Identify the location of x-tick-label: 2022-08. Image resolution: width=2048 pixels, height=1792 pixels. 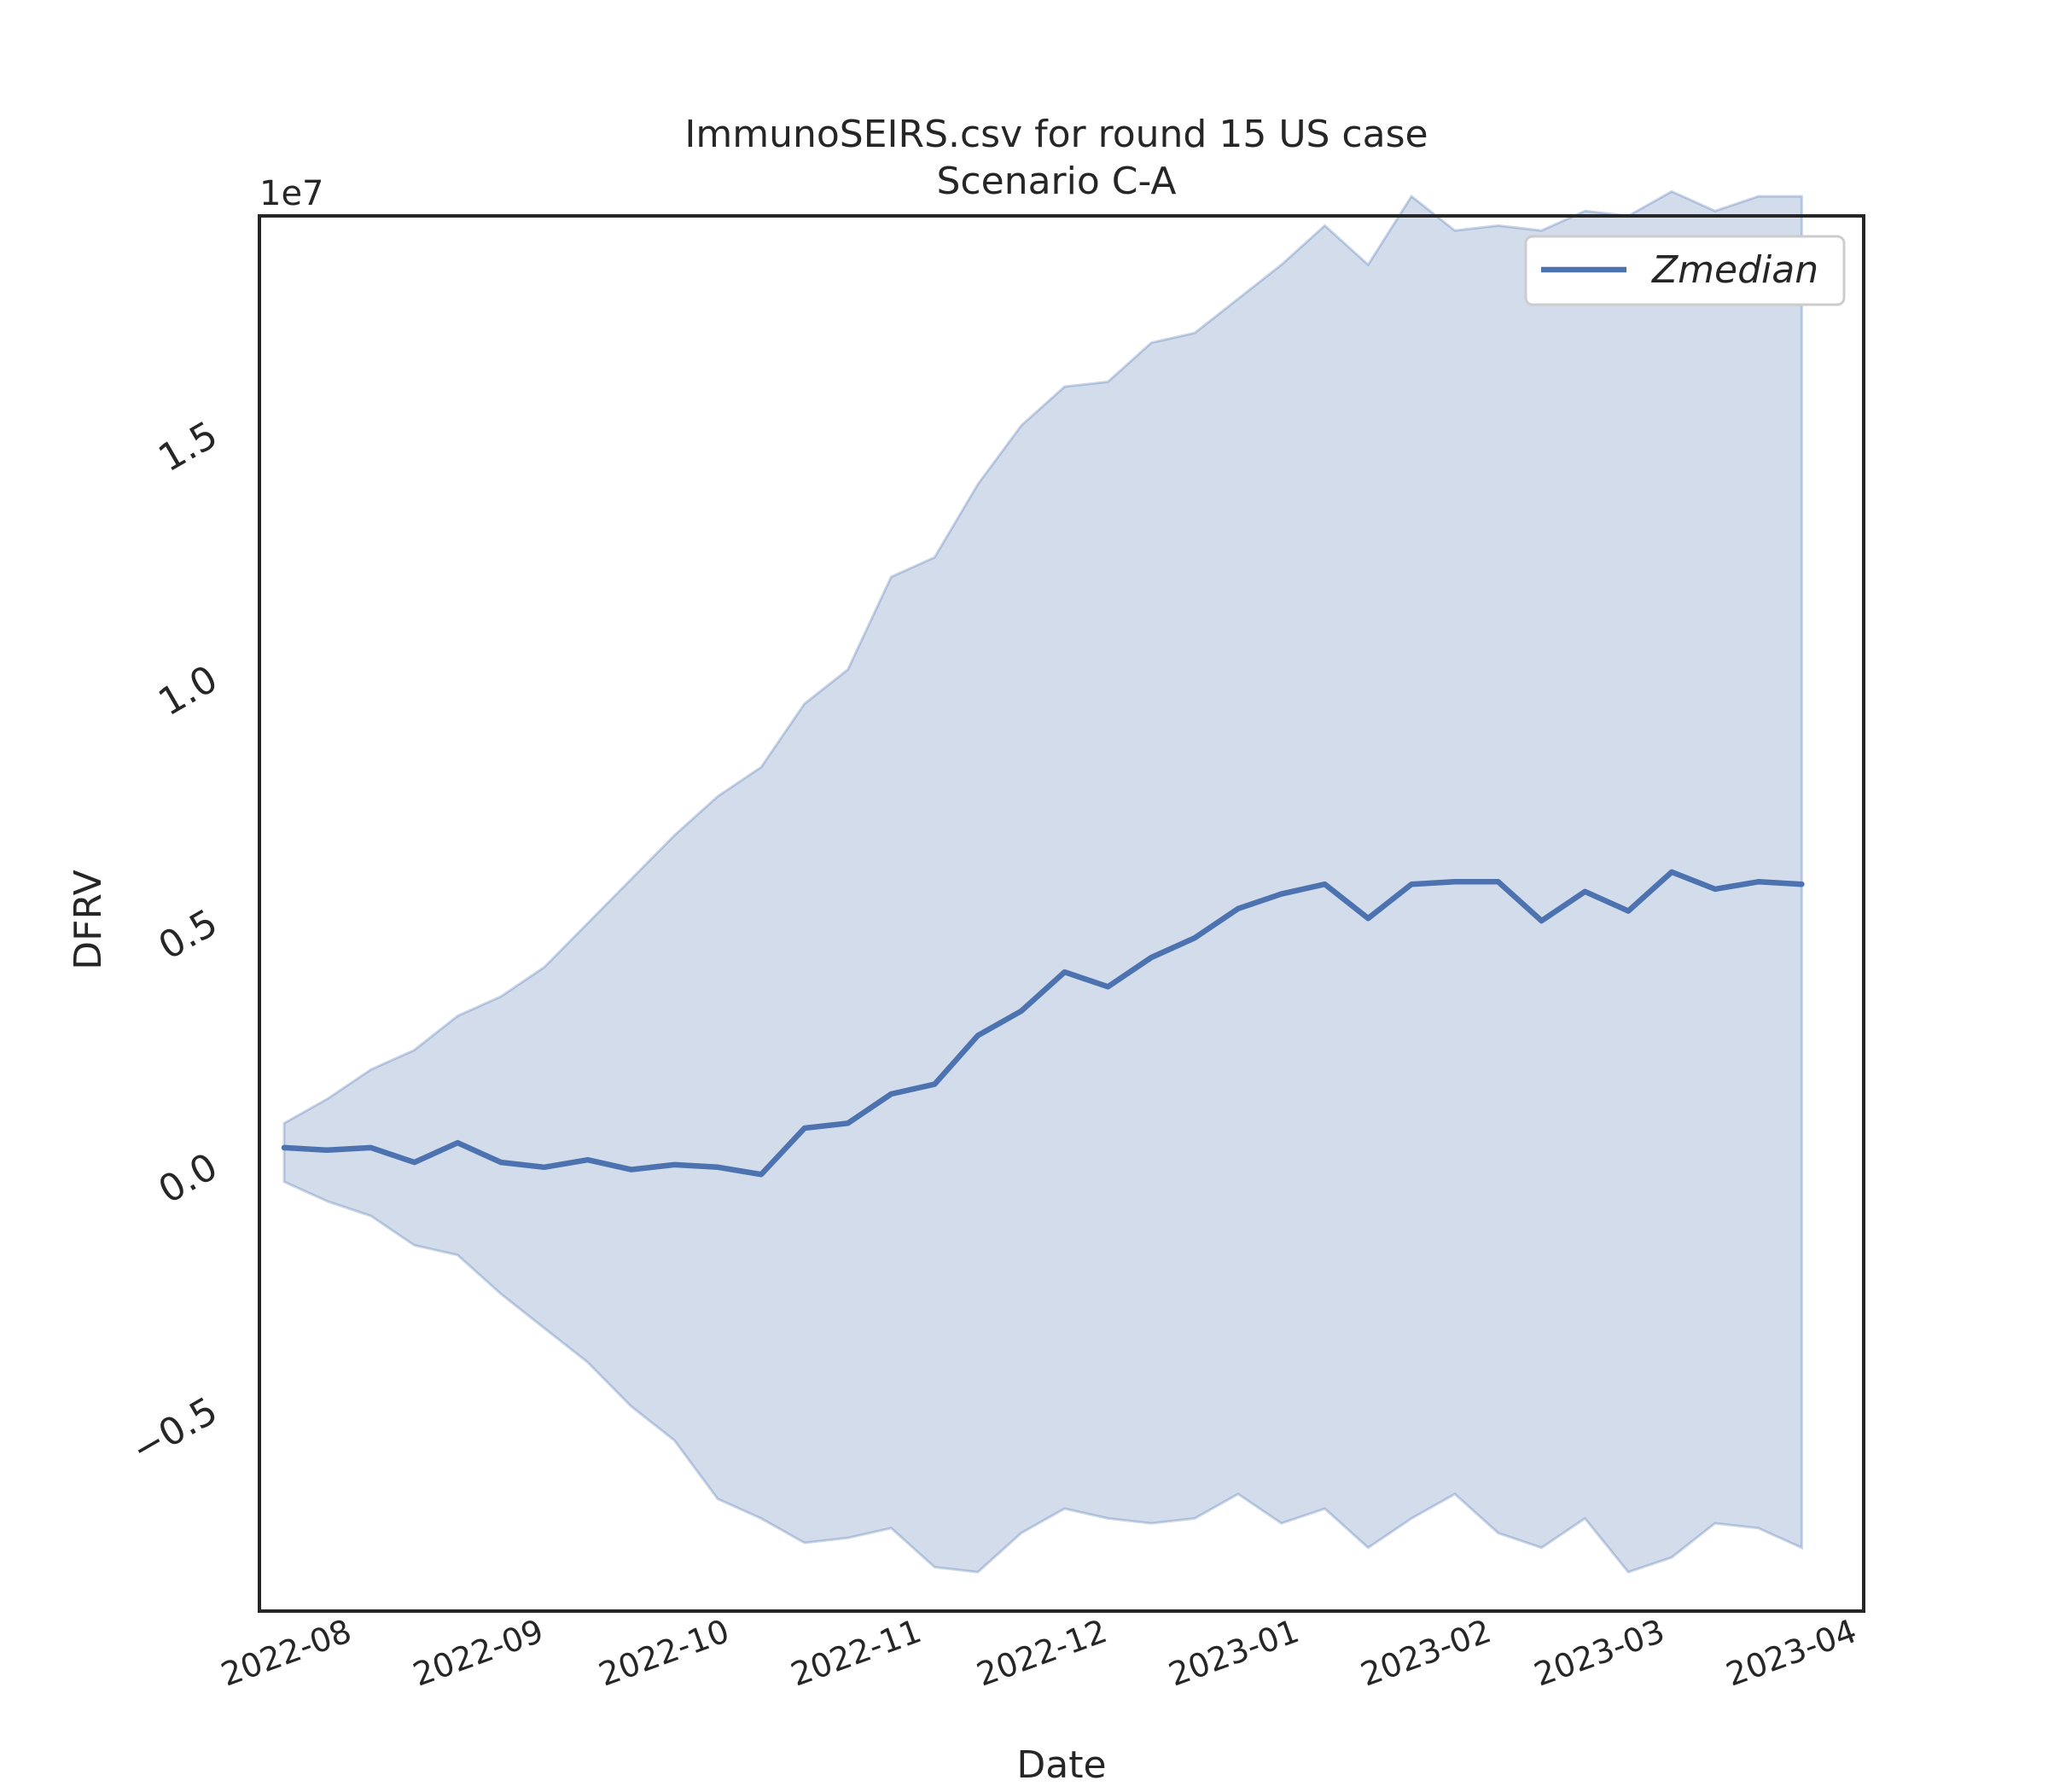
(286, 1653).